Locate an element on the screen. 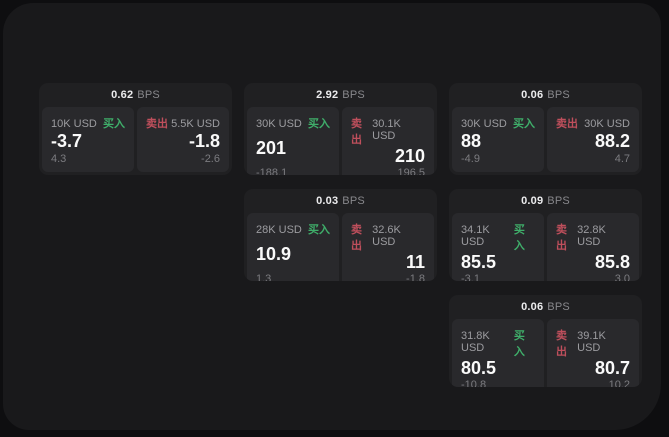 The width and height of the screenshot is (669, 437). bps-value: 0.03 is located at coordinates (327, 201).